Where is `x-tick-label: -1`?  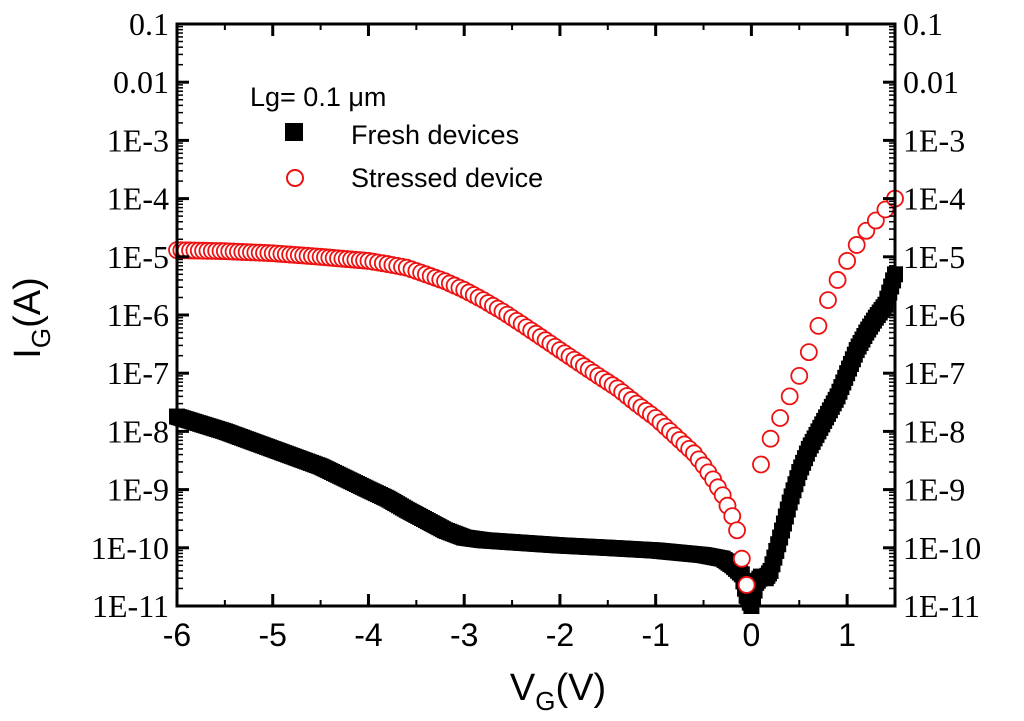
x-tick-label: -1 is located at coordinates (655, 635).